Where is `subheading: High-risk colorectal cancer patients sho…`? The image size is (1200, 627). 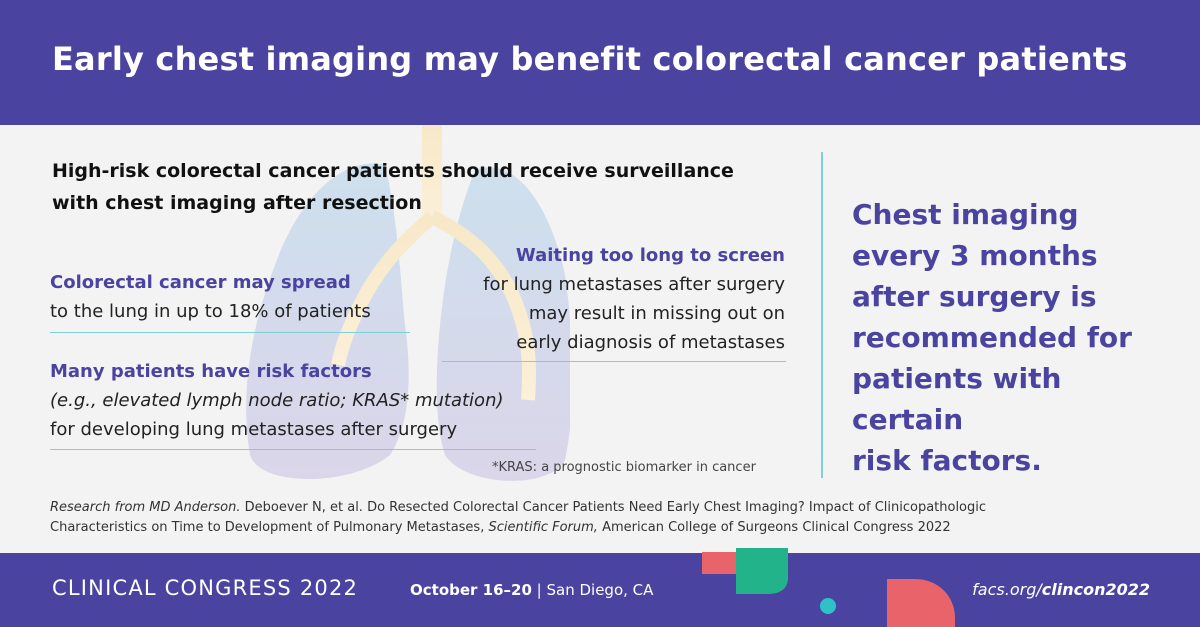
subheading: High-risk colorectal cancer patients sho… is located at coordinates (393, 187).